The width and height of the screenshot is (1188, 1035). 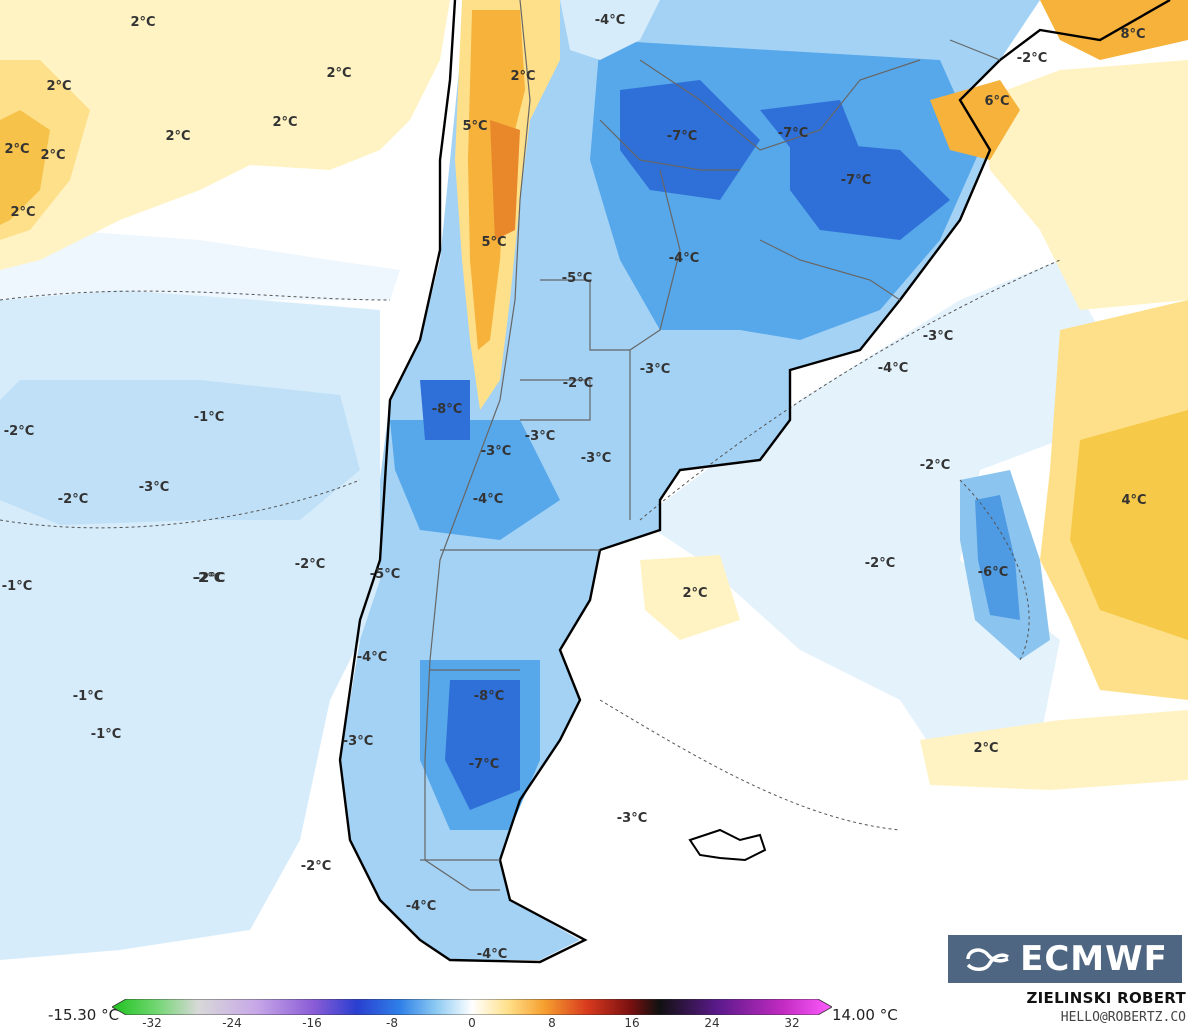 I want to click on logo-text: ECMWF, so click(x=1094, y=959).